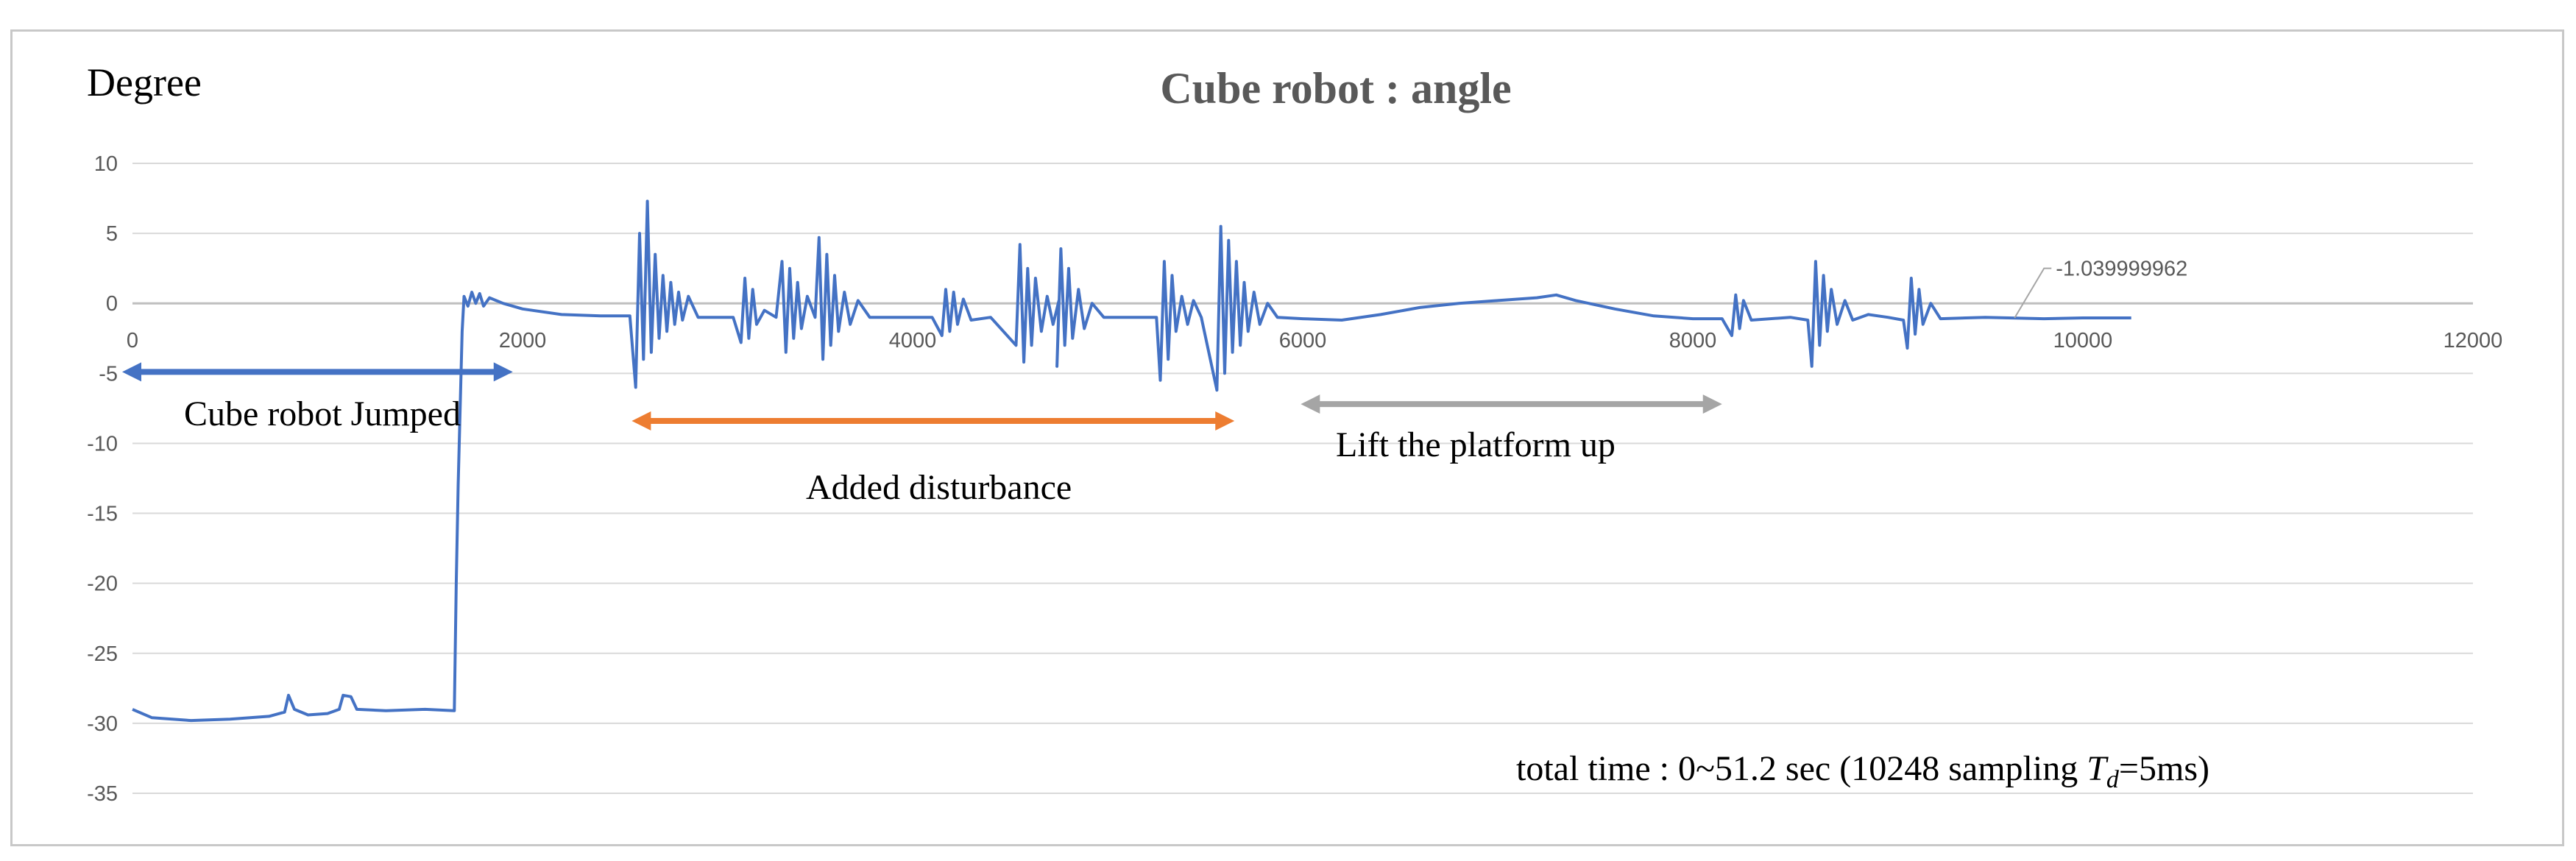 This screenshot has height=861, width=2576. Describe the element at coordinates (939, 488) in the screenshot. I see `annotation-added-disturbance: Added disturbance` at that location.